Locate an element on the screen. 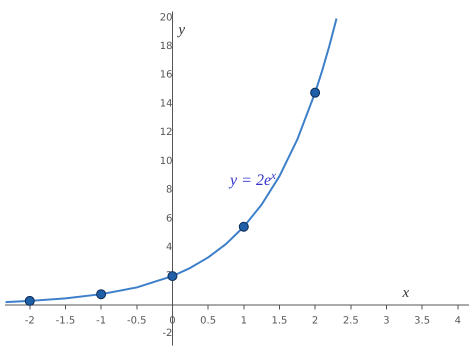 This screenshot has height=357, width=474. y-tick-label: 18 is located at coordinates (166, 46).